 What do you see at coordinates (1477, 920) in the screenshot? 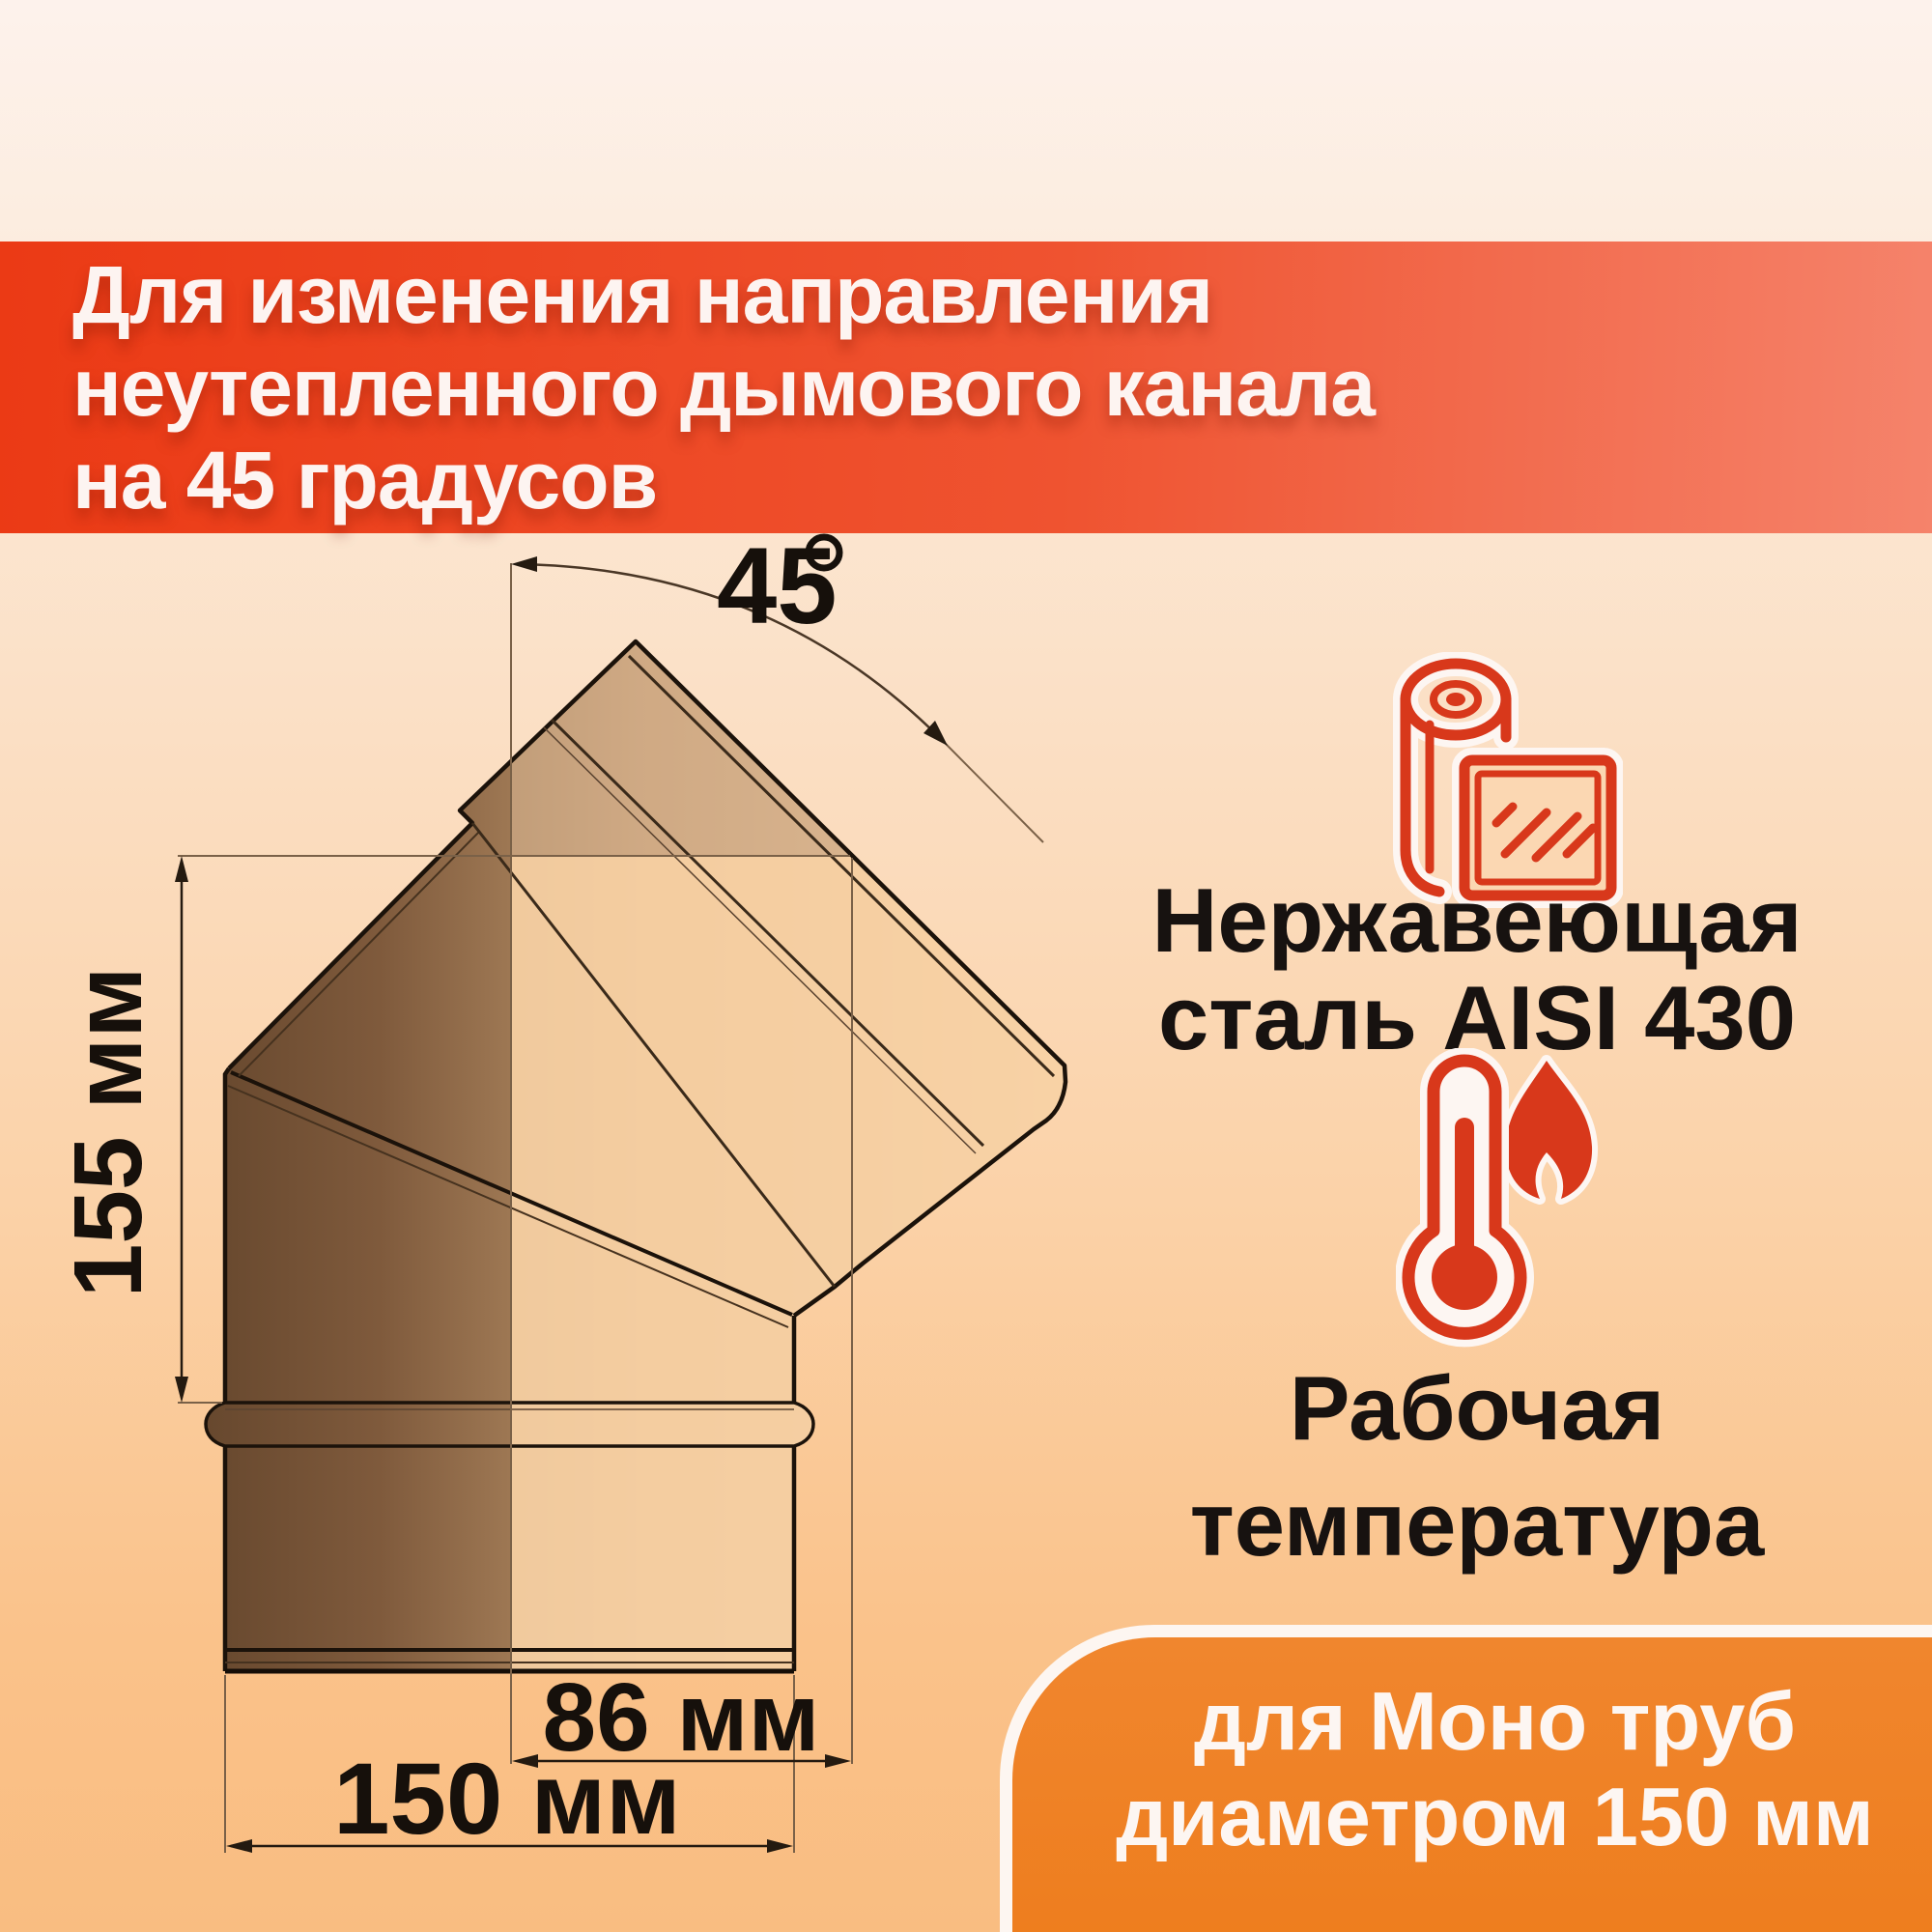
I see `feature-steel-line-1: Нержавеющая` at bounding box center [1477, 920].